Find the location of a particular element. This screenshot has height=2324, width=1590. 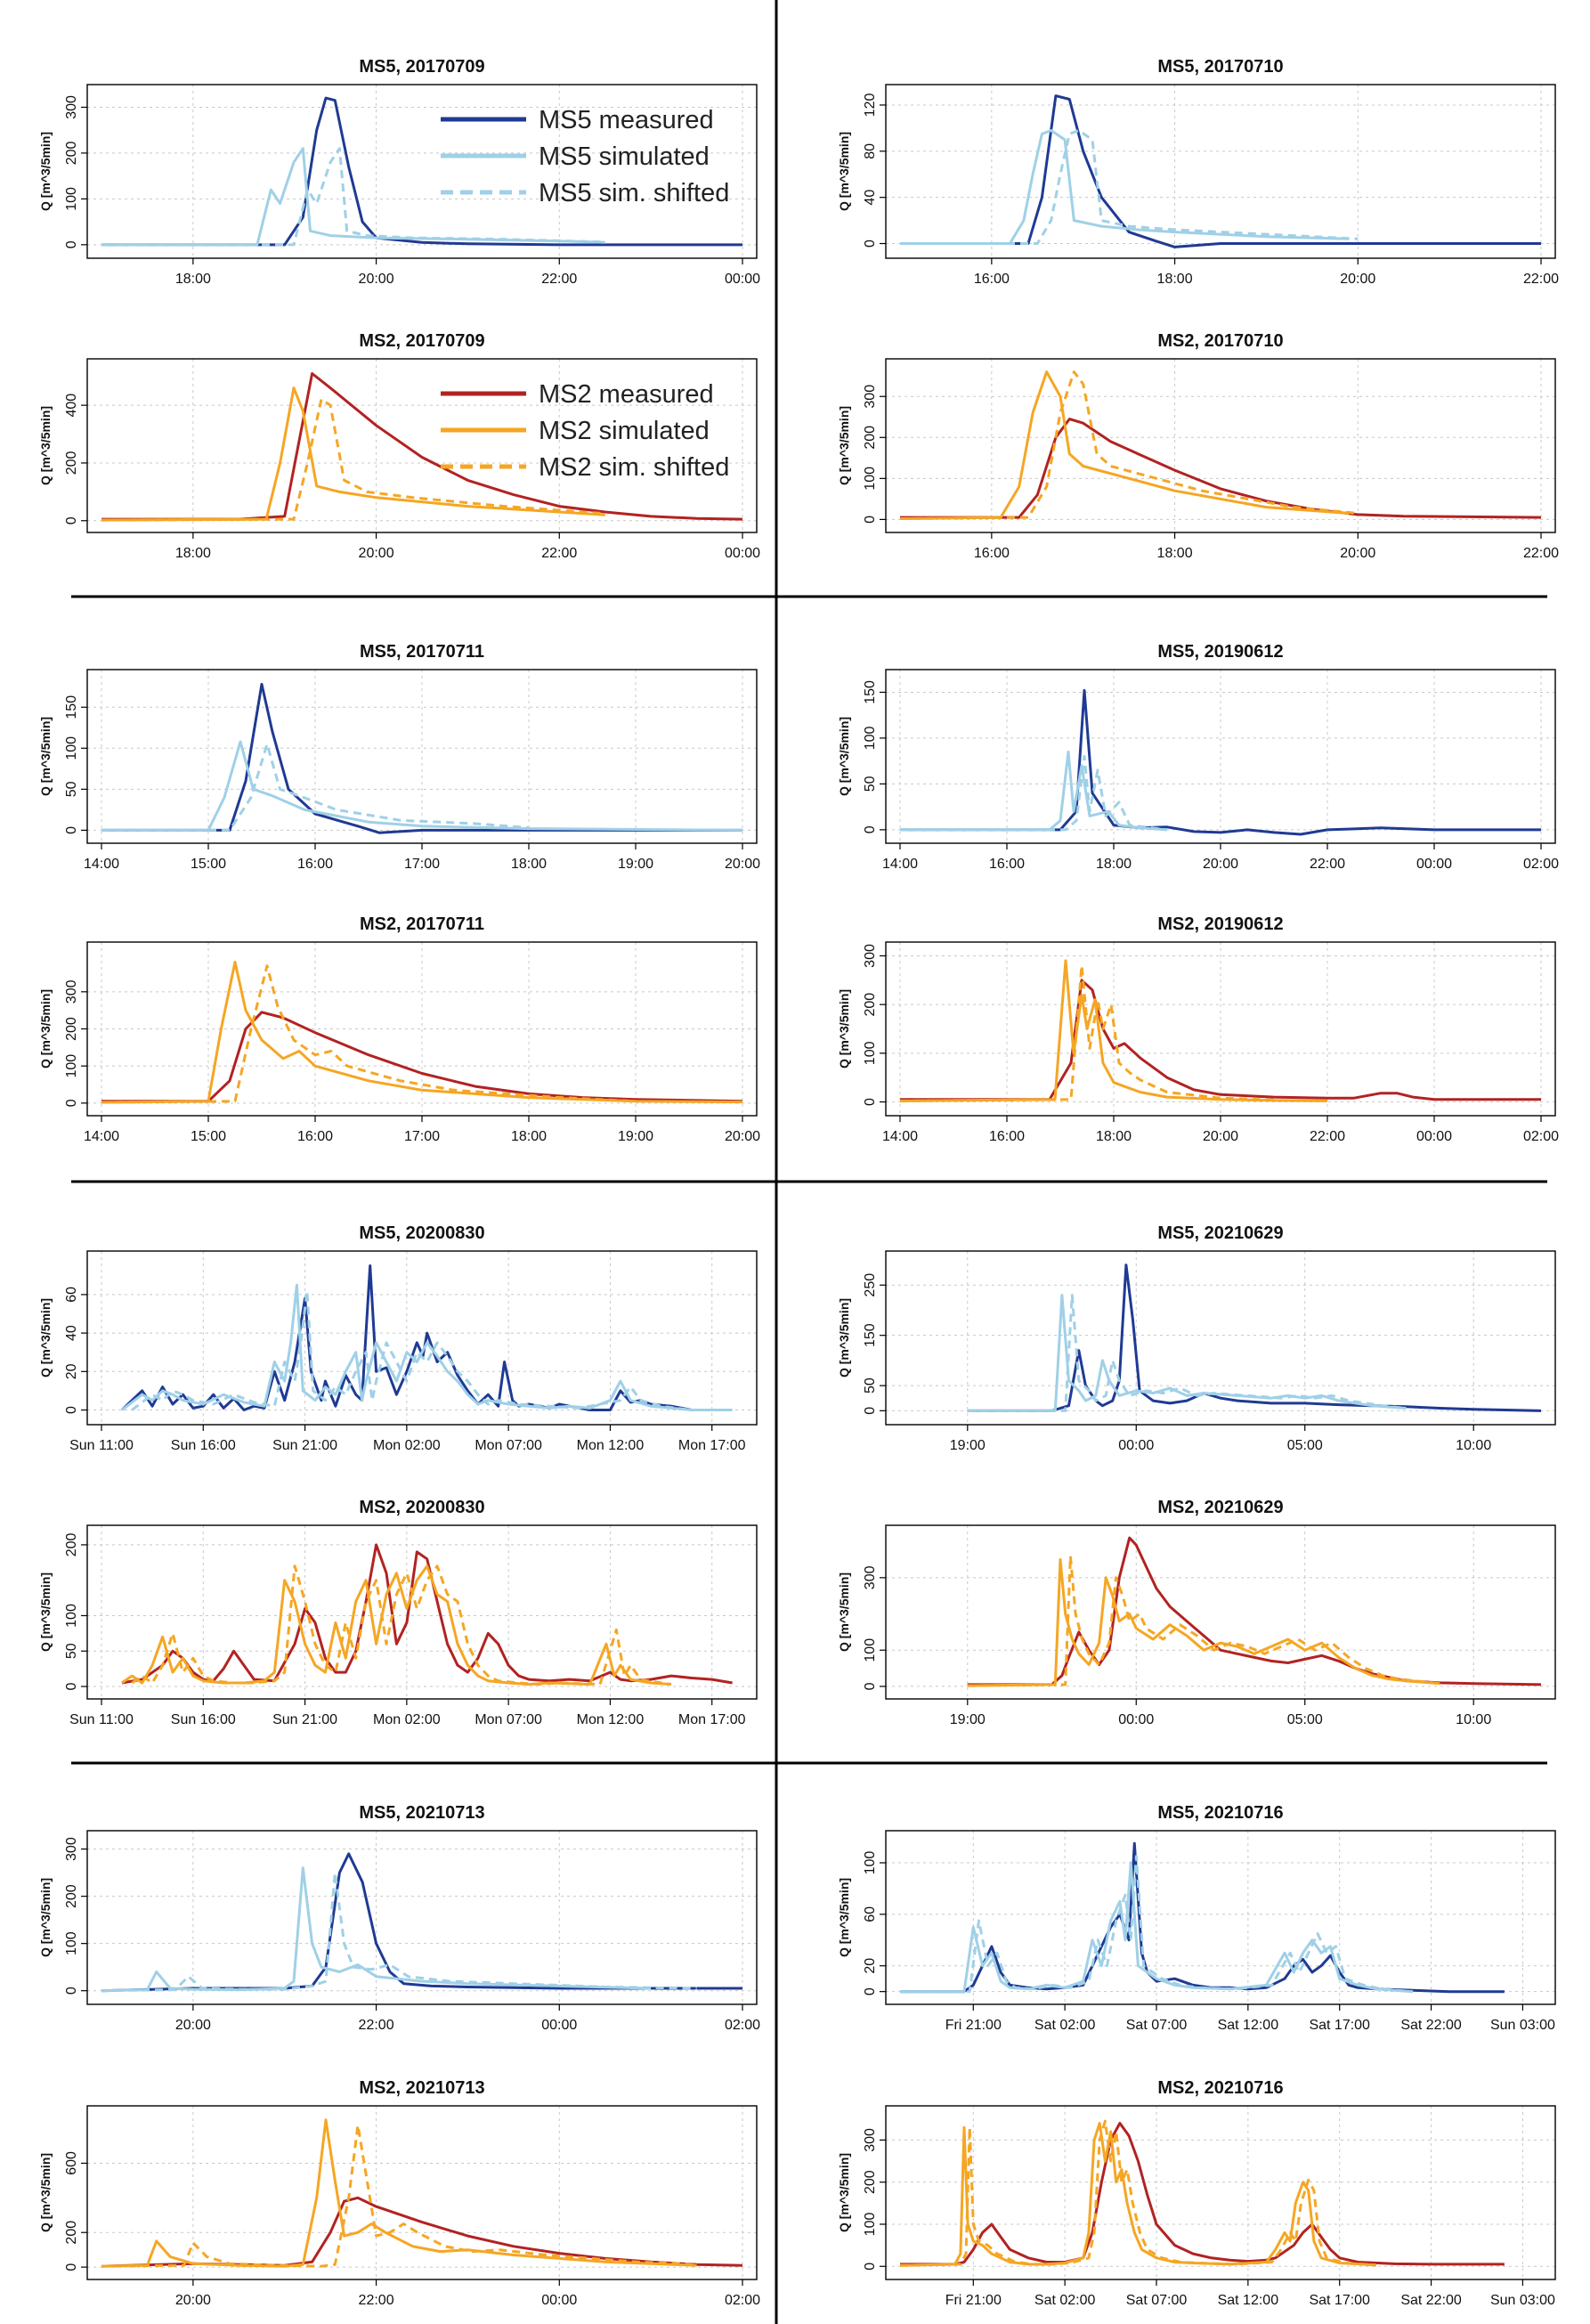

x-tick-label: 22:00 is located at coordinates (1327, 1136).